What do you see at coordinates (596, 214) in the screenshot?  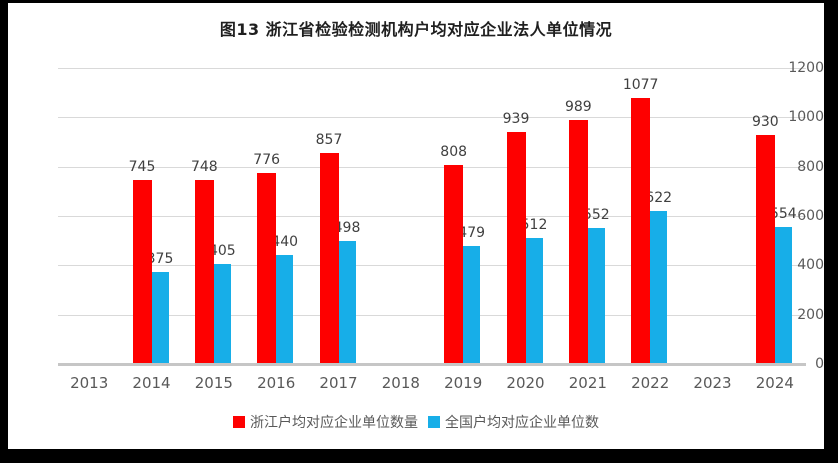 I see `data-label-2021-series1: 552` at bounding box center [596, 214].